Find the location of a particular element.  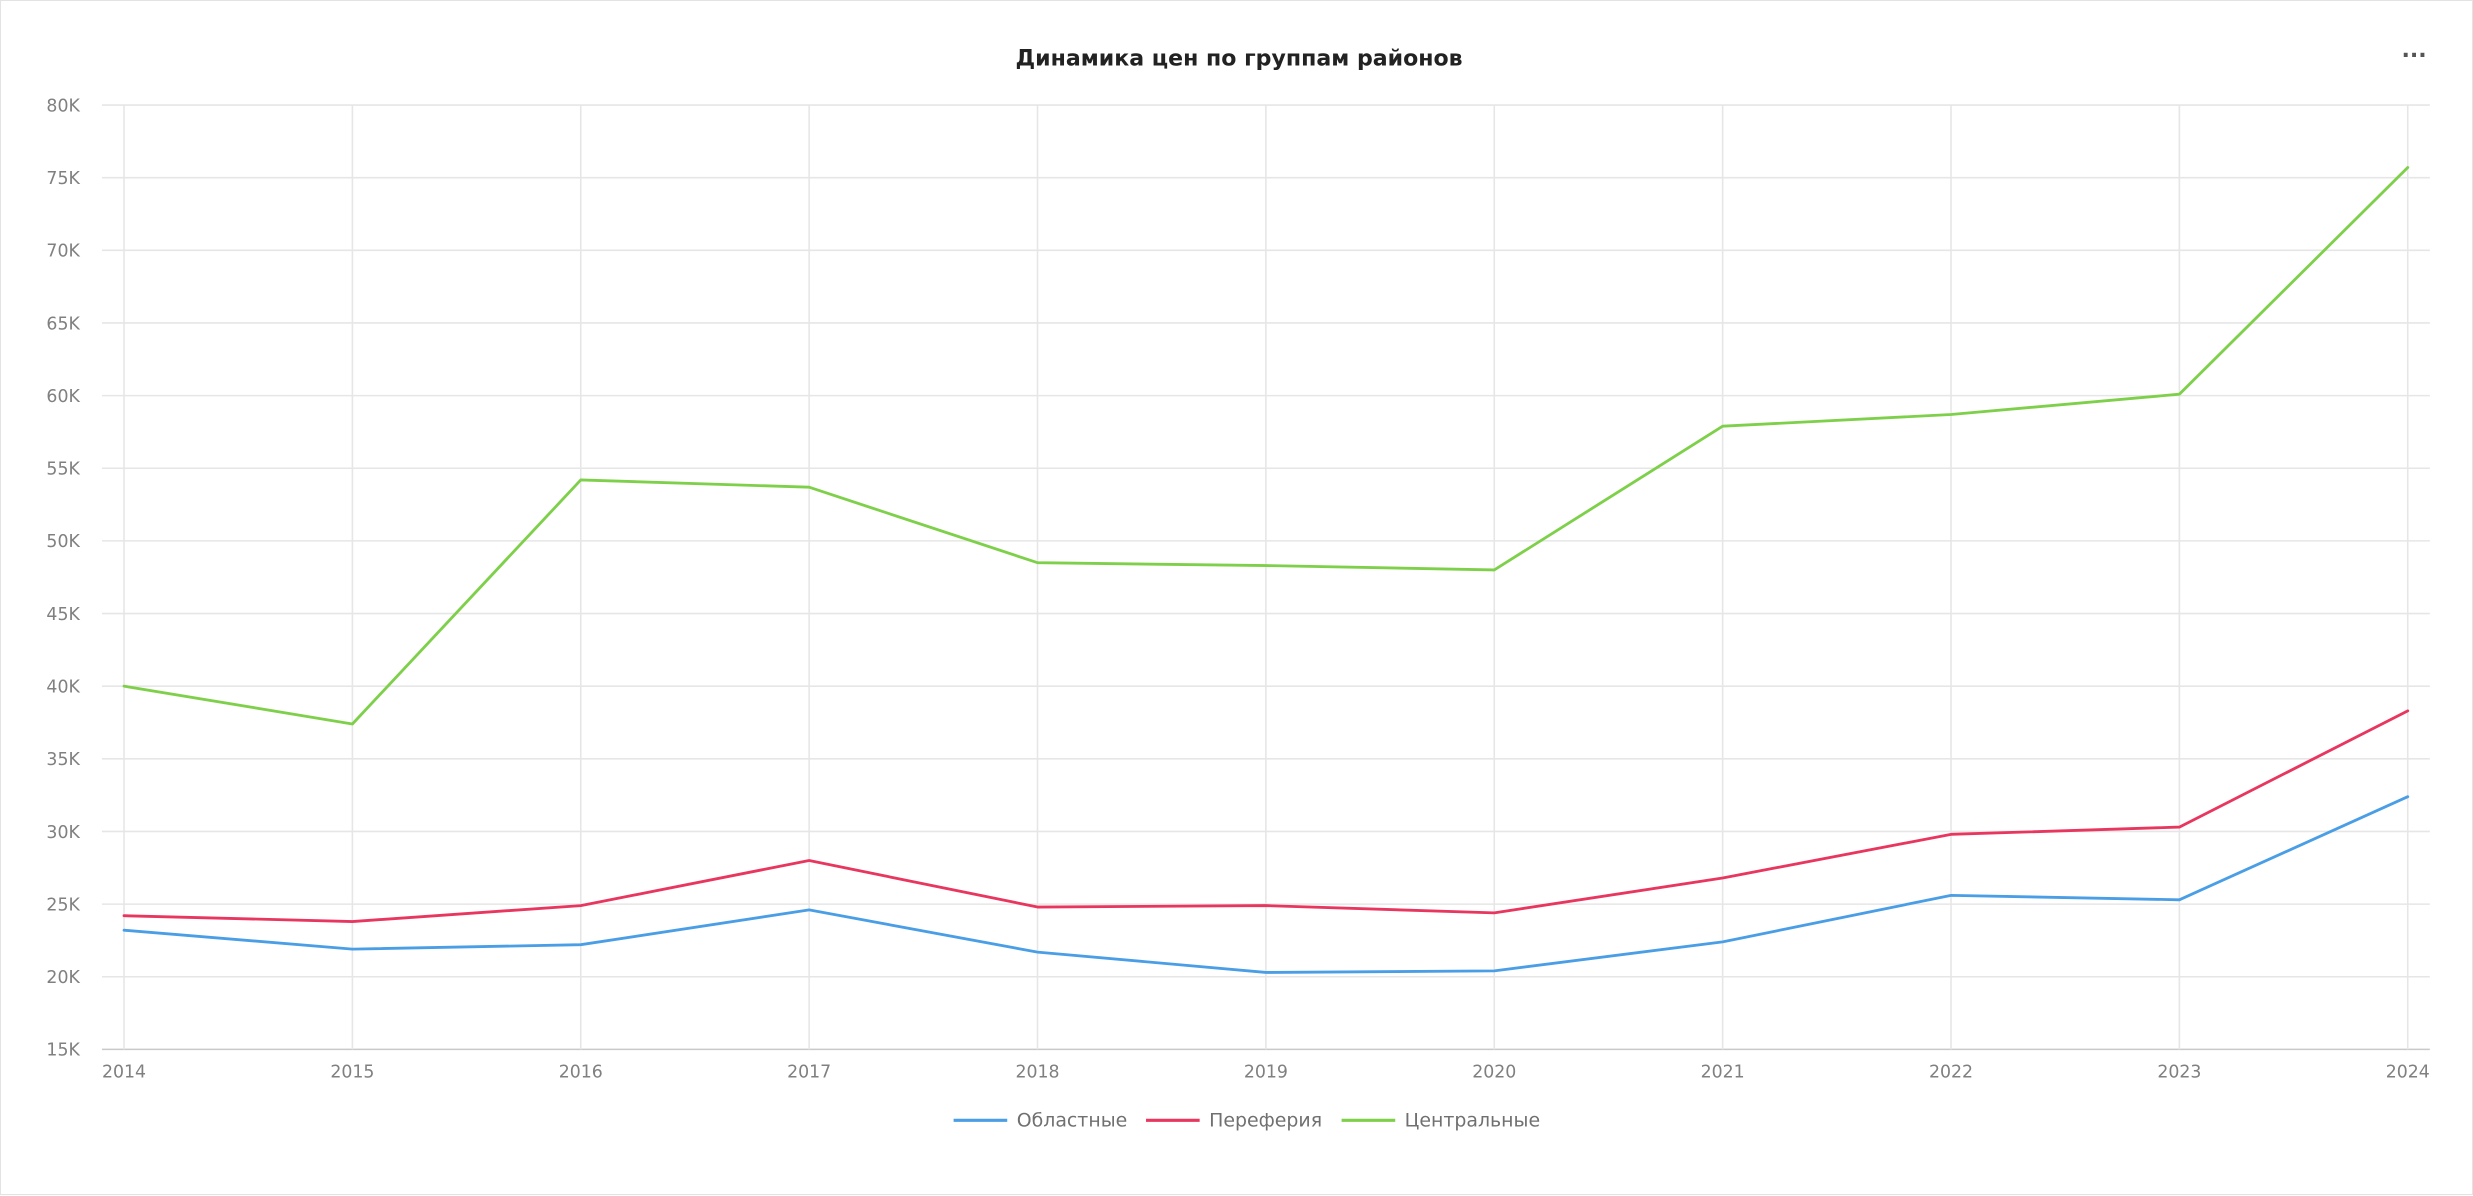

legend-item: Областные is located at coordinates (1040, 1121).